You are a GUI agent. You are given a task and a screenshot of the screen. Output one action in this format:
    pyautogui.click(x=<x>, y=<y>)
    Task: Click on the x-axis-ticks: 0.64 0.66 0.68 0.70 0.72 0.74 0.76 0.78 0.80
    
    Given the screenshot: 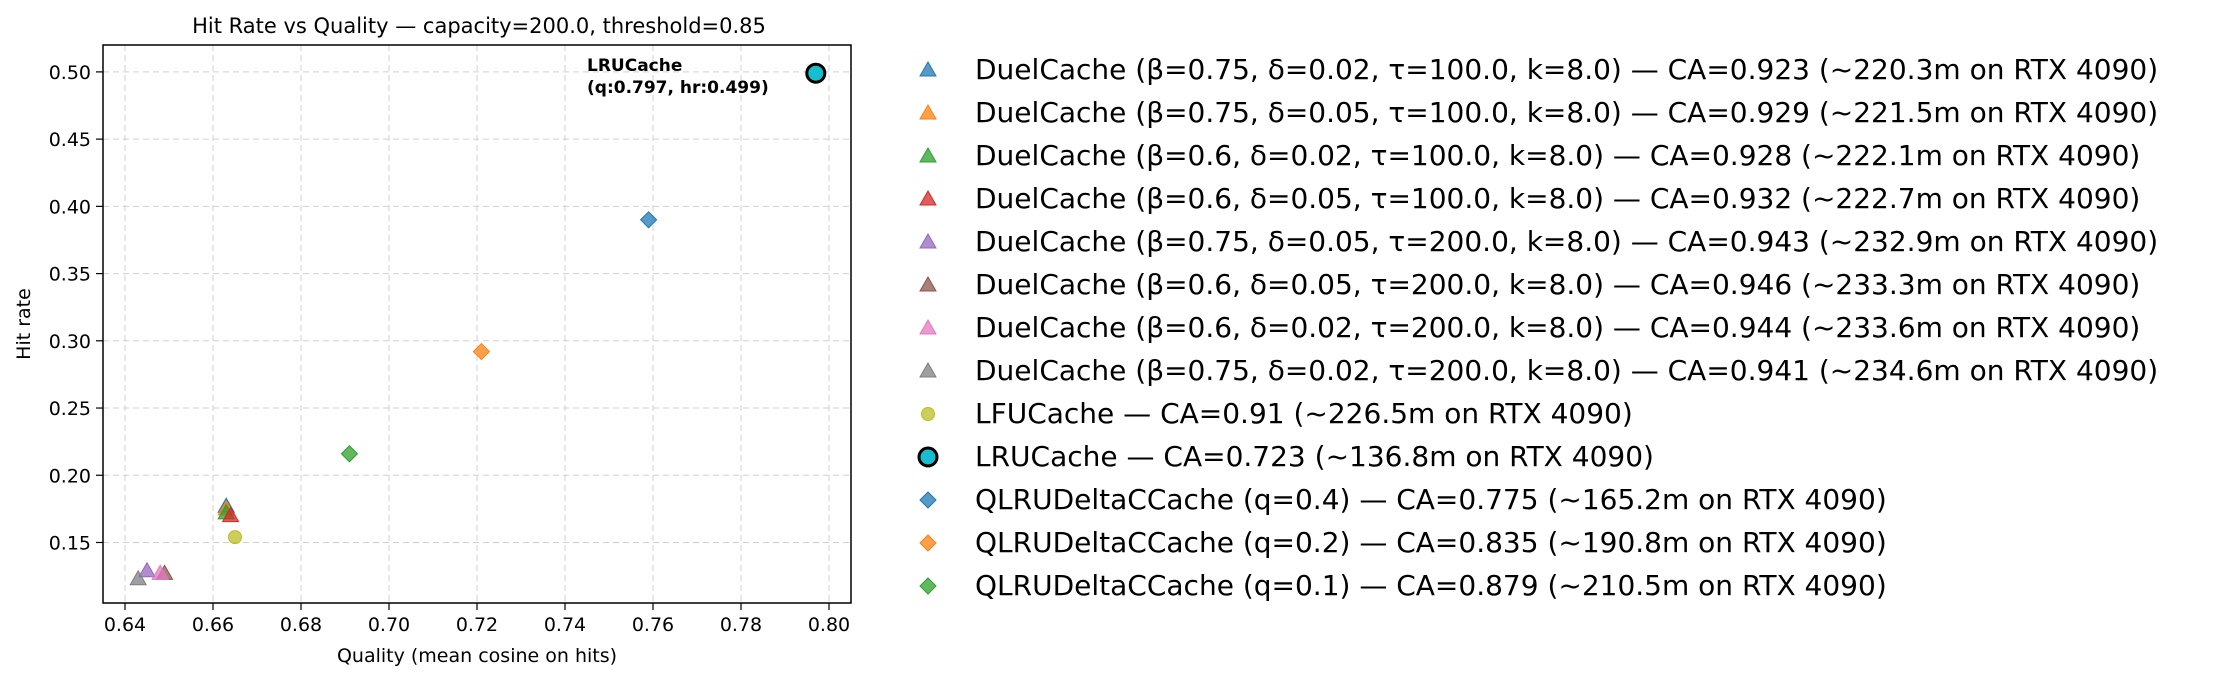 What is the action you would take?
    pyautogui.click(x=477, y=619)
    